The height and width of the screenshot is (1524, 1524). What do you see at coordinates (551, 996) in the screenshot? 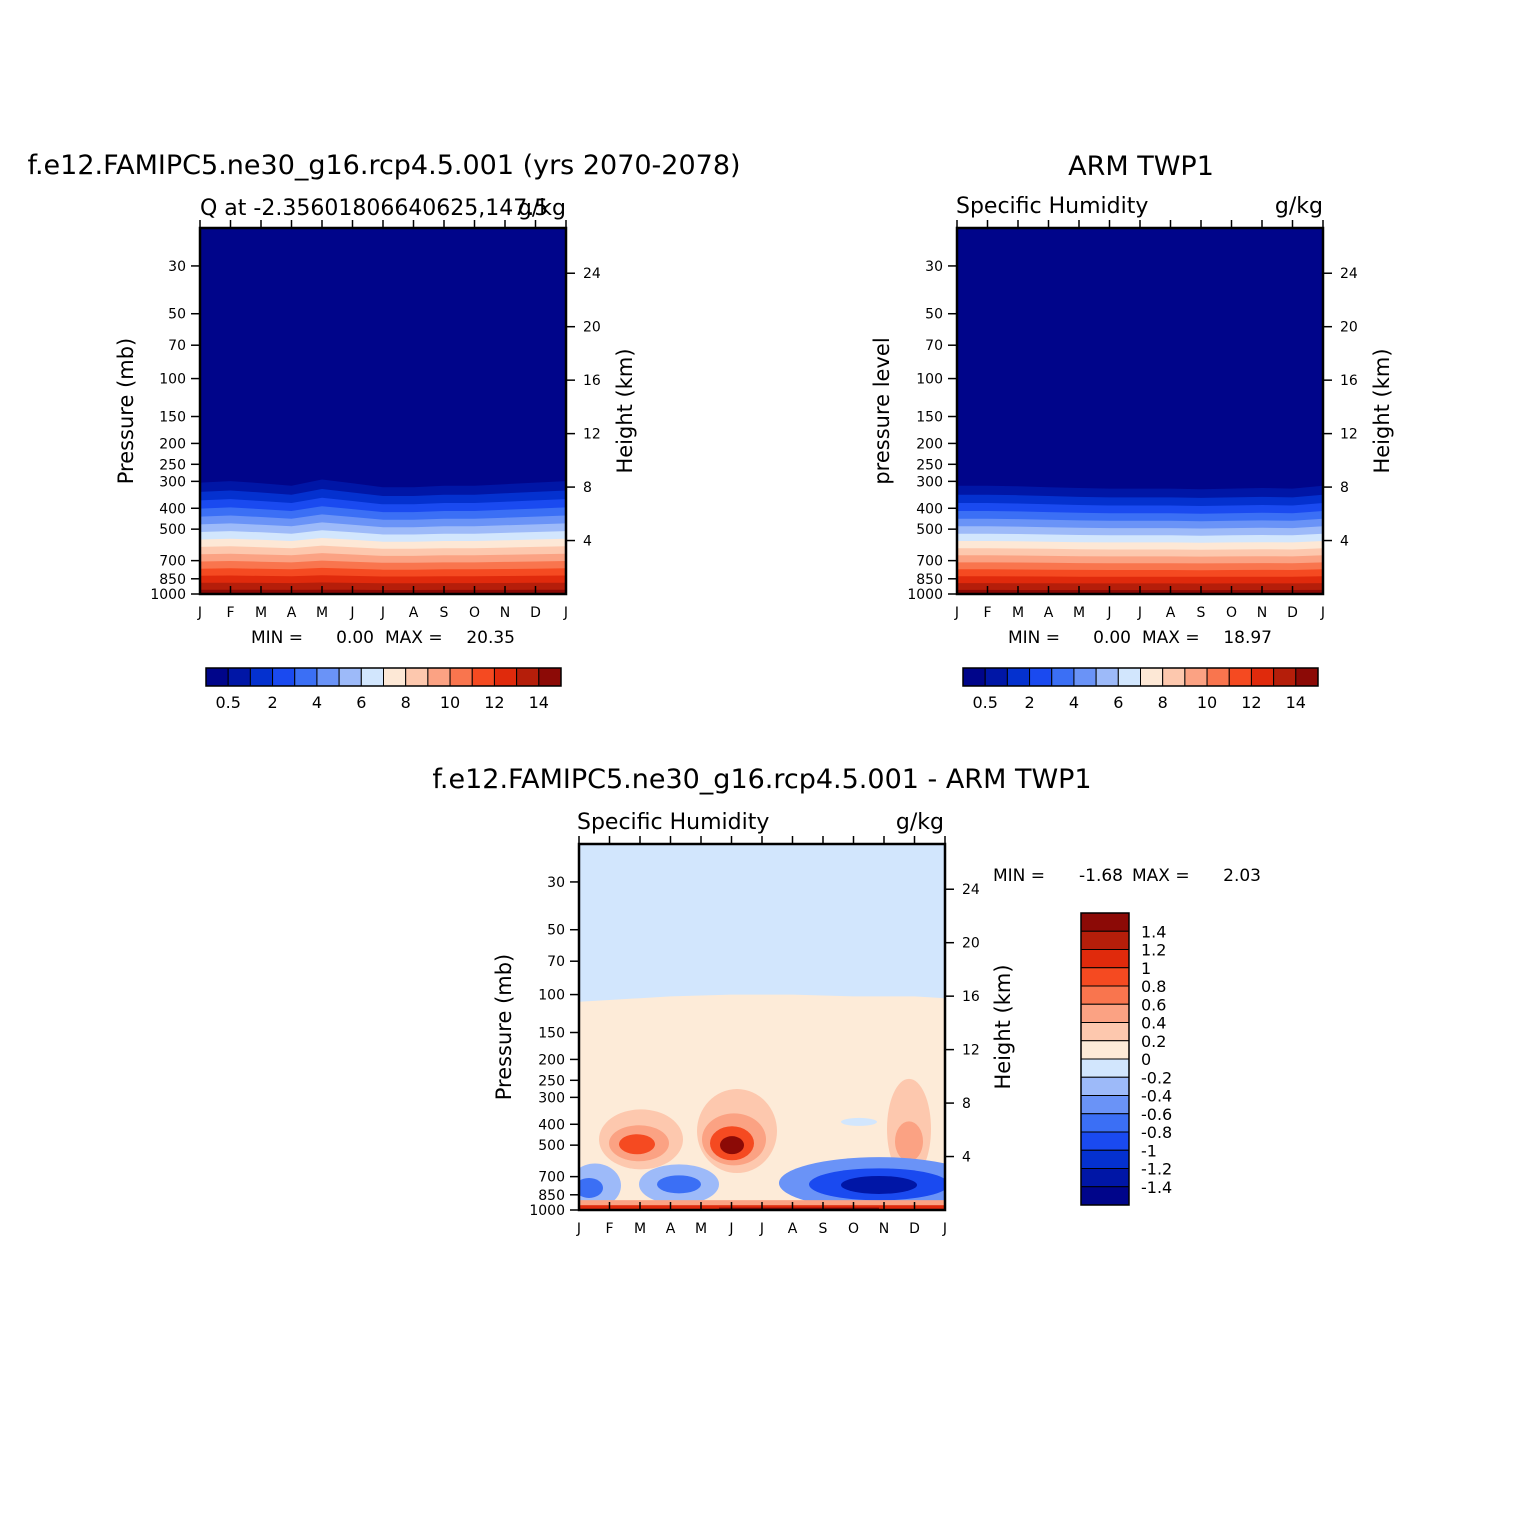
I see `diff-y-tick-label: 100` at bounding box center [551, 996].